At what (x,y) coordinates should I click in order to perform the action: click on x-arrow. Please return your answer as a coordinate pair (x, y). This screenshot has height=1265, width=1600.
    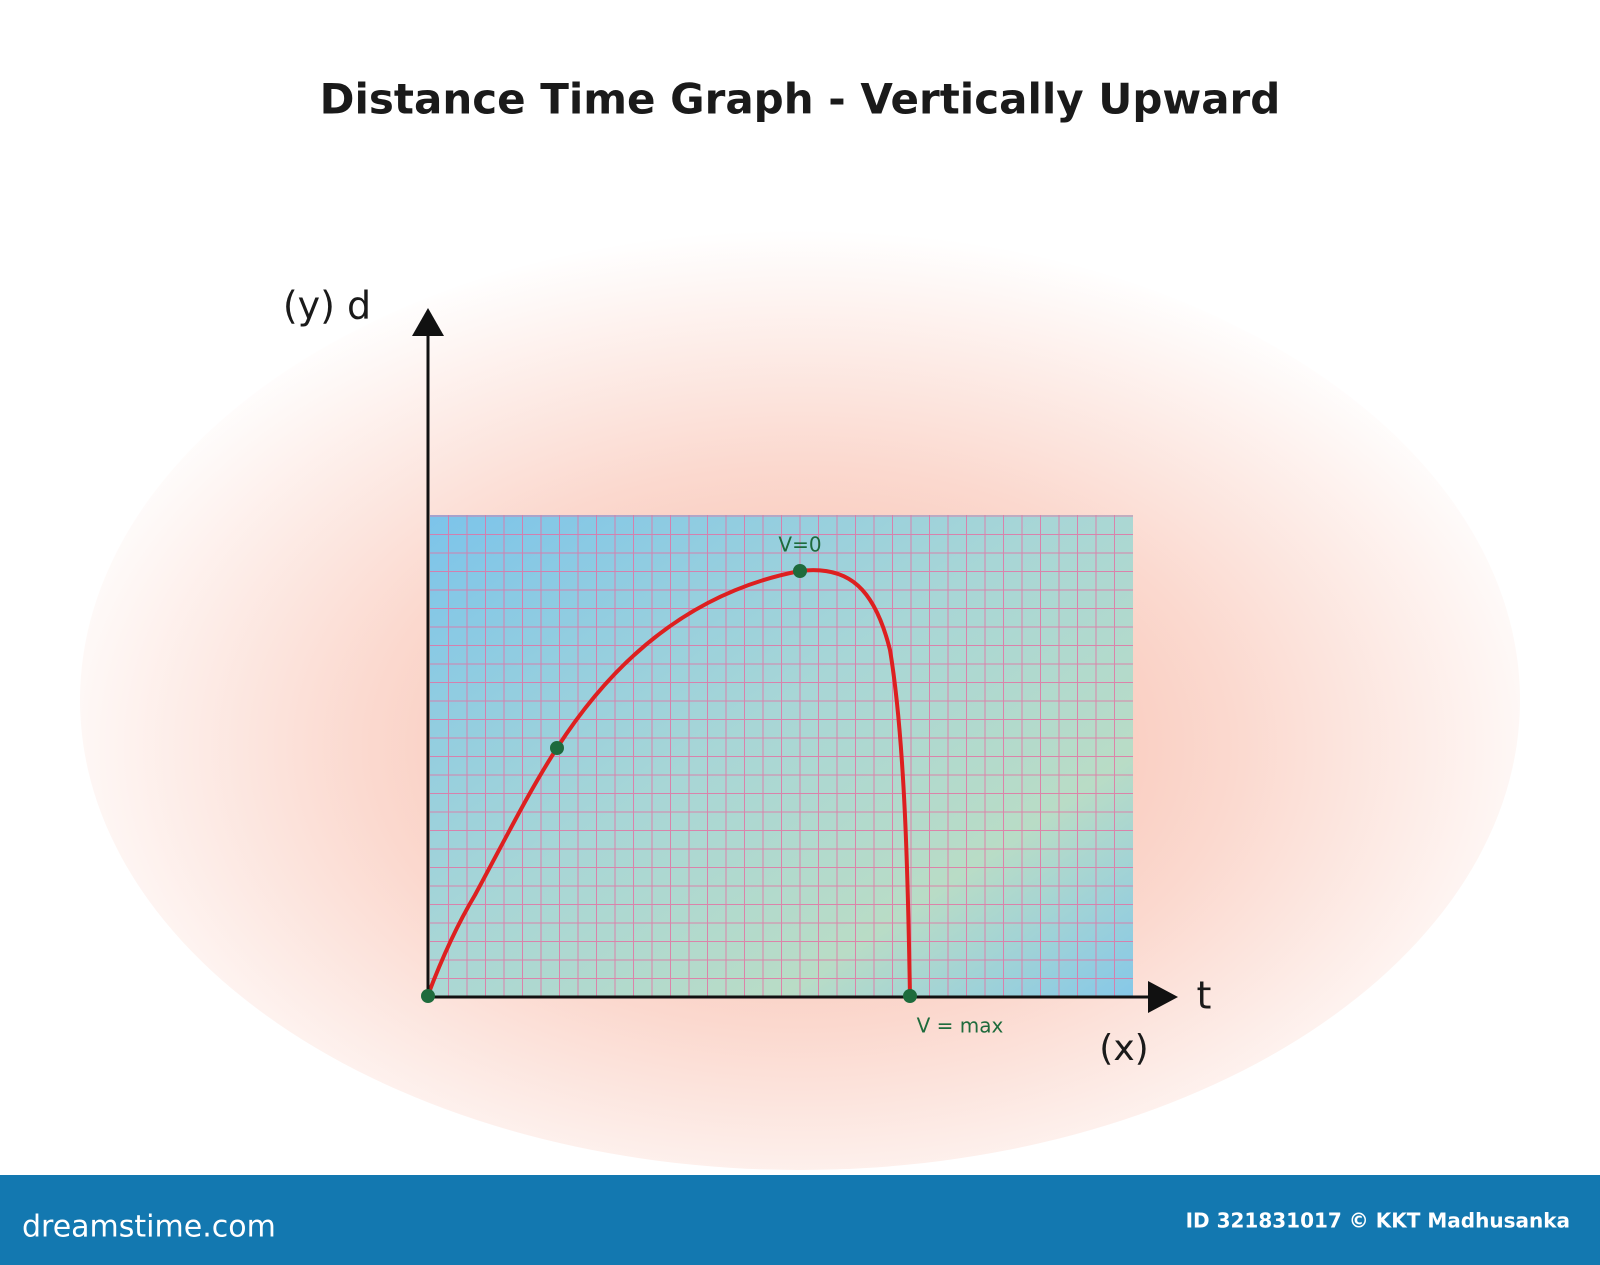
    Looking at the image, I should click on (1163, 997).